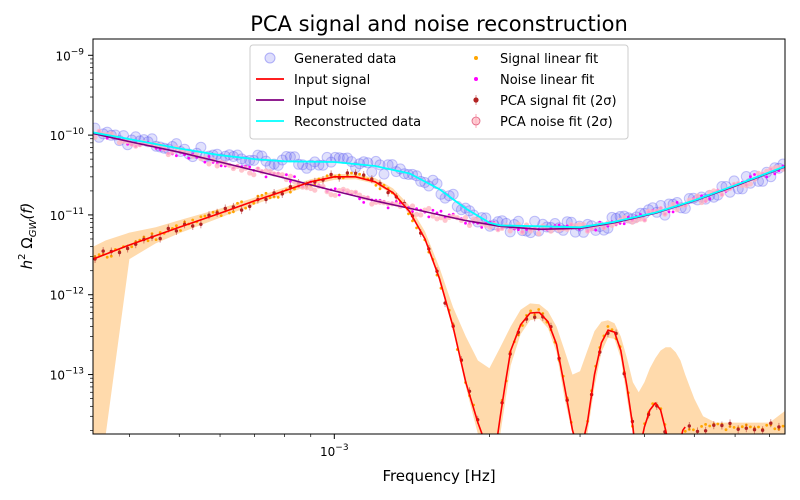 This screenshot has width=800, height=500. Describe the element at coordinates (438, 476) in the screenshot. I see `x-axis-label: Frequency [Hz]` at that location.